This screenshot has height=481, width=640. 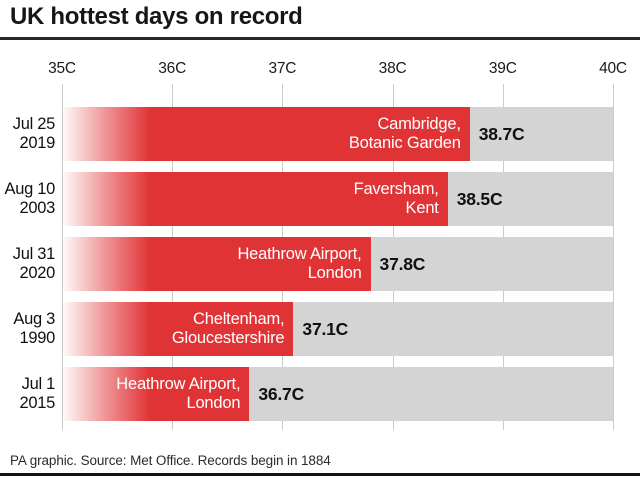 I want to click on record-row: Jul 25 2019 Cambridge, Botanic Garden 38.7C, so click(x=320, y=134).